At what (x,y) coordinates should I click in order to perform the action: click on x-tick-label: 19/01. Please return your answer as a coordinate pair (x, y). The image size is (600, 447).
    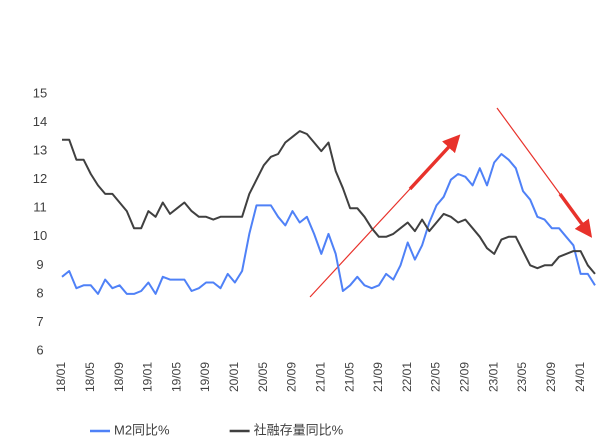
    Looking at the image, I should click on (148, 377).